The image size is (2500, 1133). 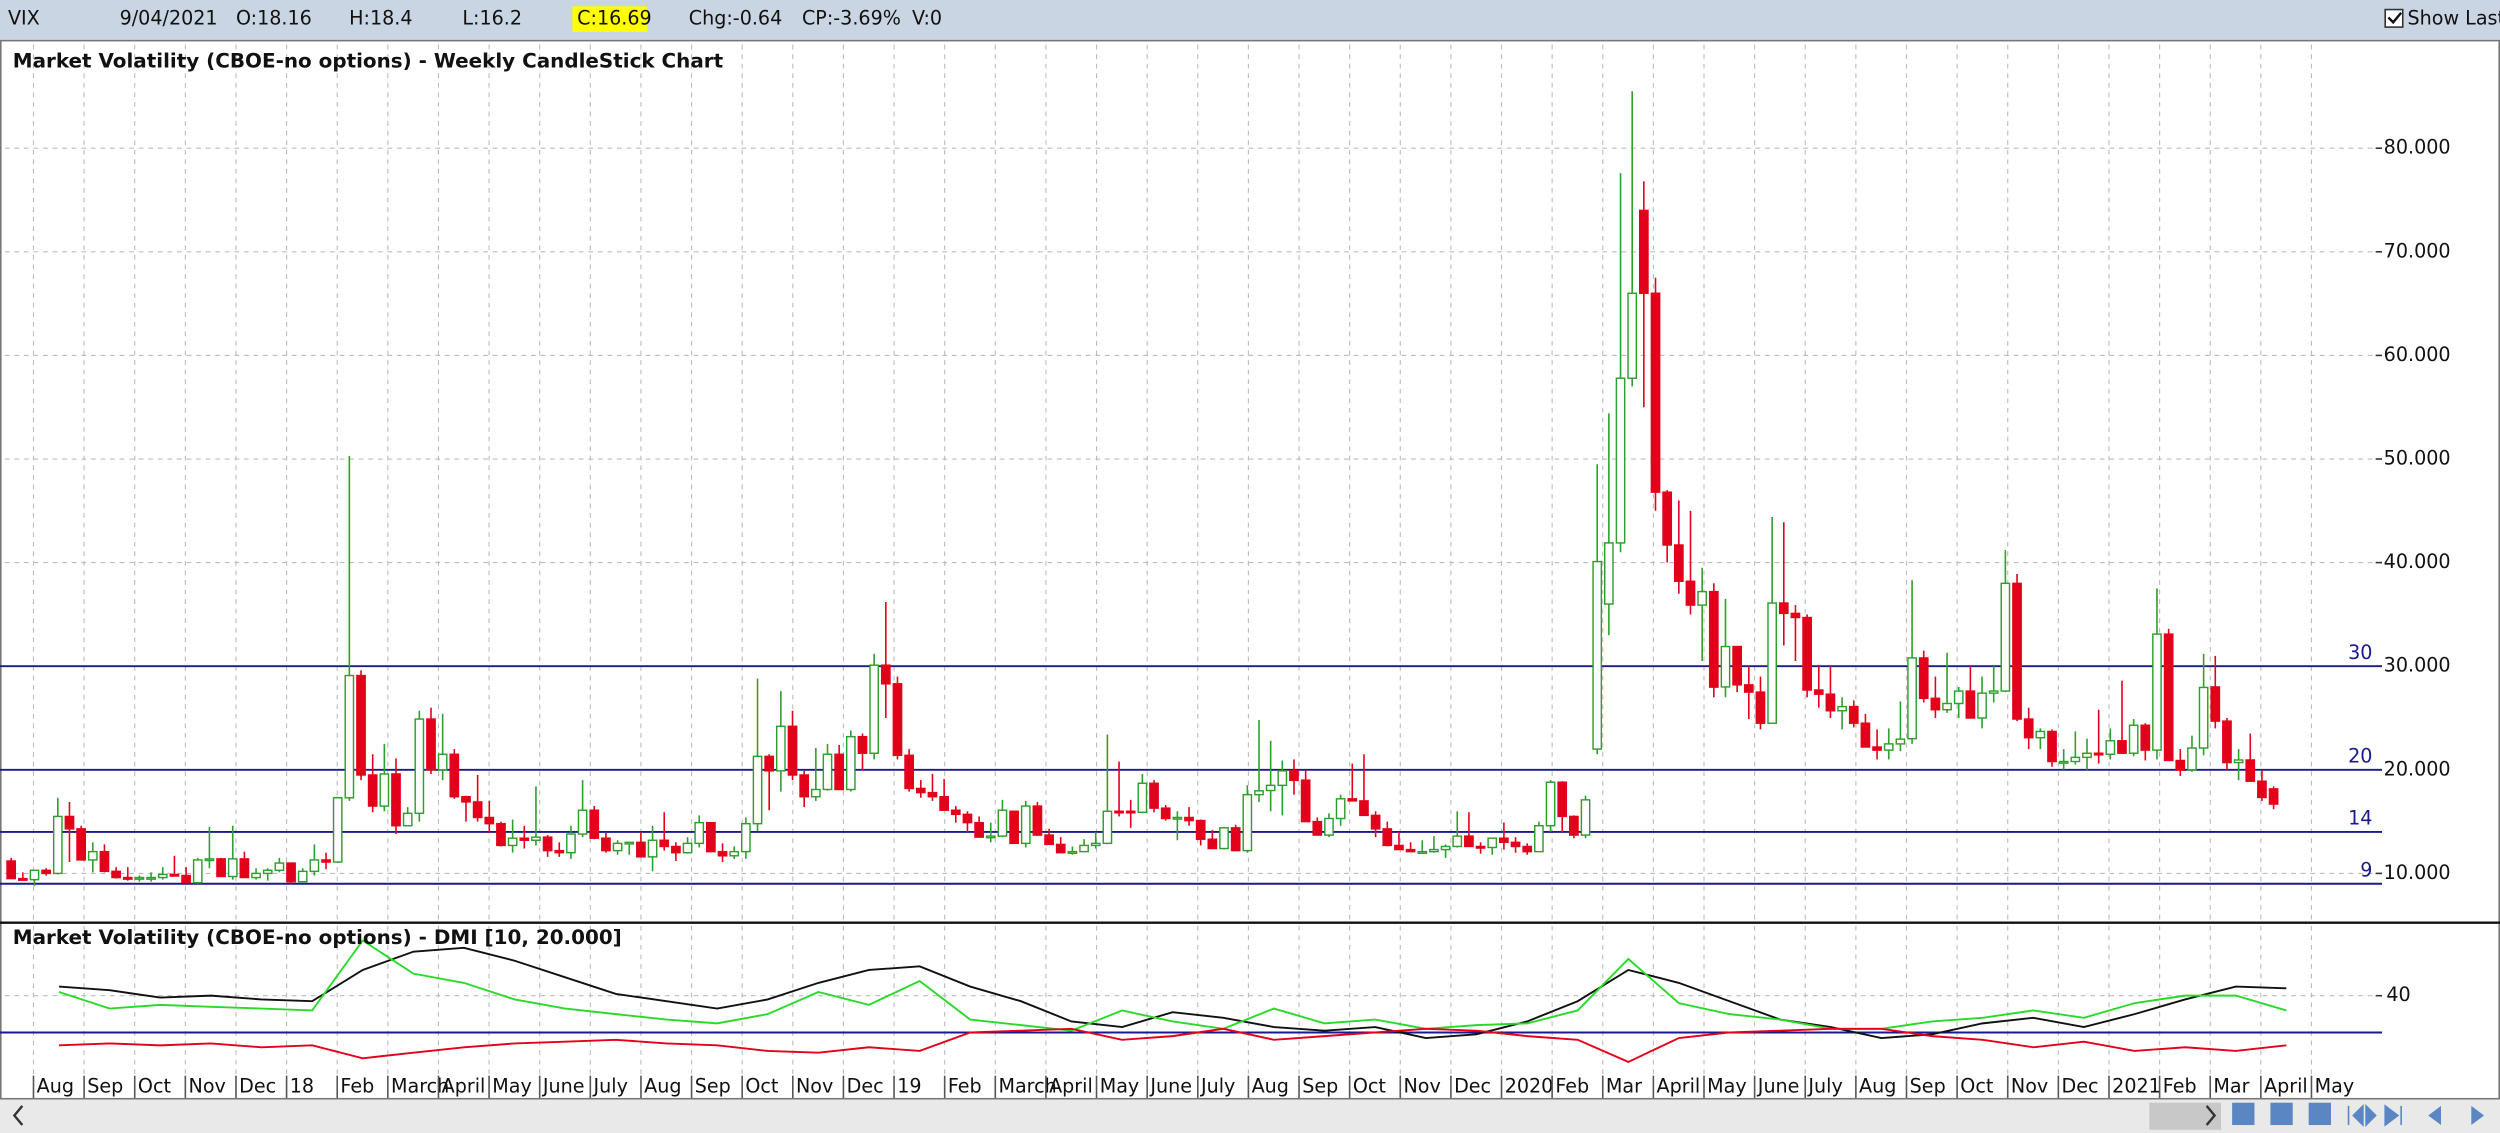 What do you see at coordinates (2360, 652) in the screenshot?
I see `reference-label: 30` at bounding box center [2360, 652].